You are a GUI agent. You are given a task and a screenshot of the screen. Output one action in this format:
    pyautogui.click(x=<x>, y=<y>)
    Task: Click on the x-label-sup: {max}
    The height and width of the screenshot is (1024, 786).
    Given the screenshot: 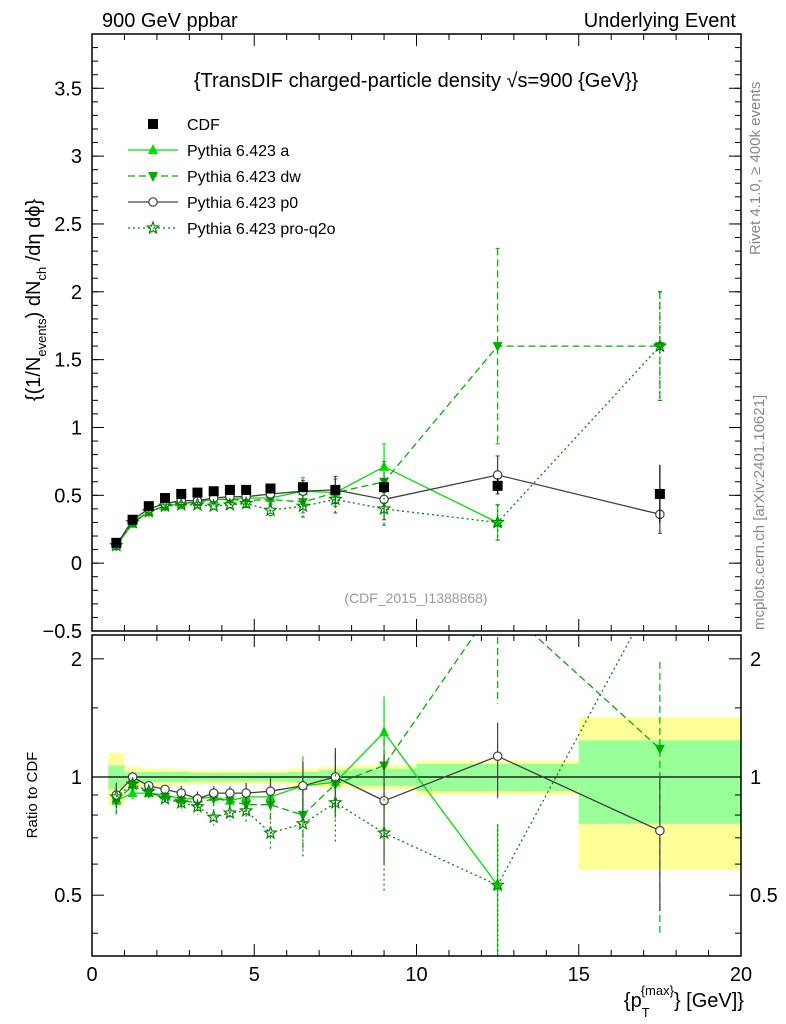 What is the action you would take?
    pyautogui.click(x=658, y=990)
    